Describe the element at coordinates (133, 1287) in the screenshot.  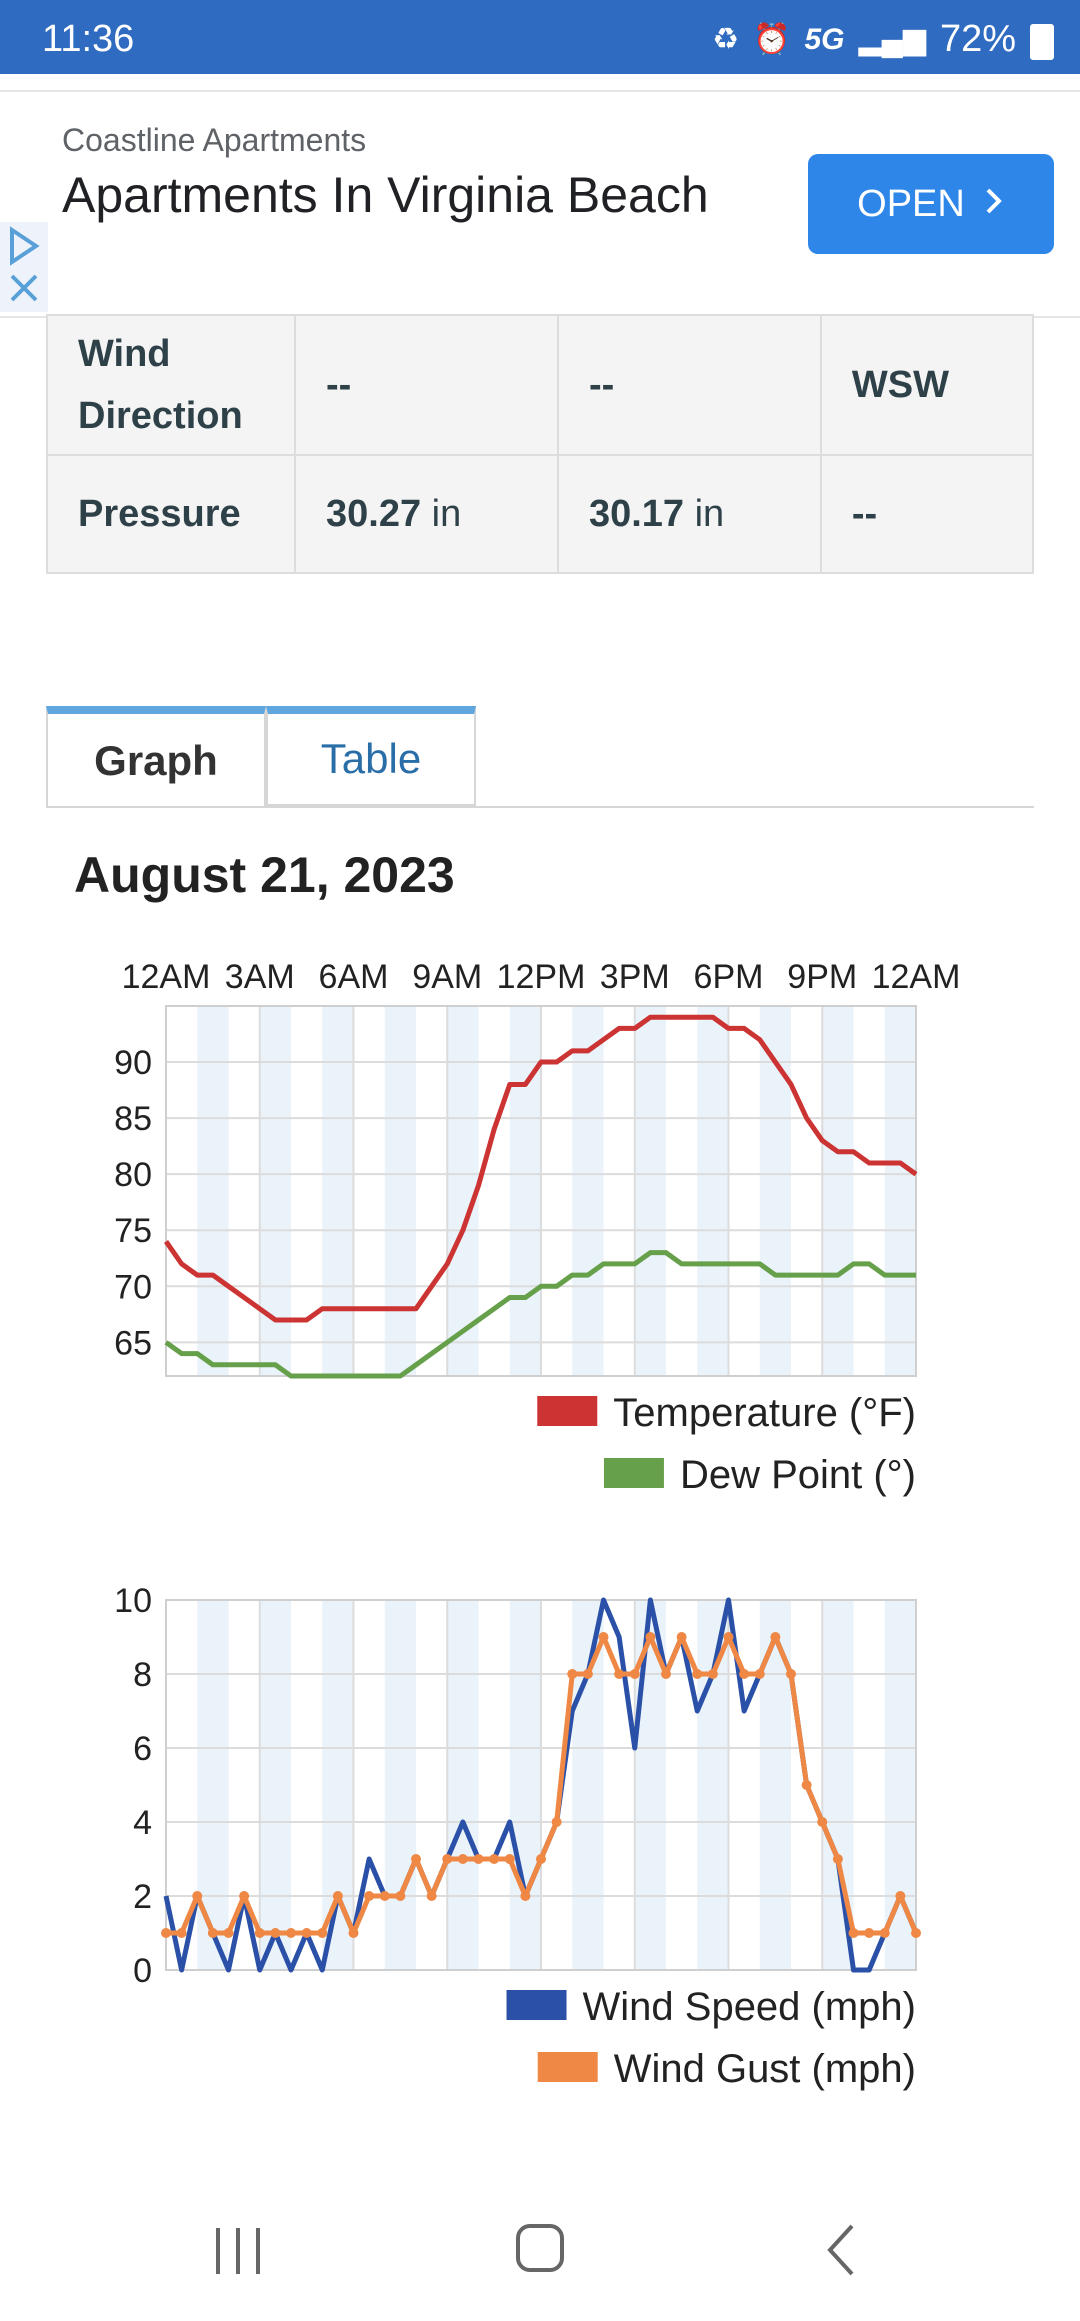
I see `y-tick-label: 70` at that location.